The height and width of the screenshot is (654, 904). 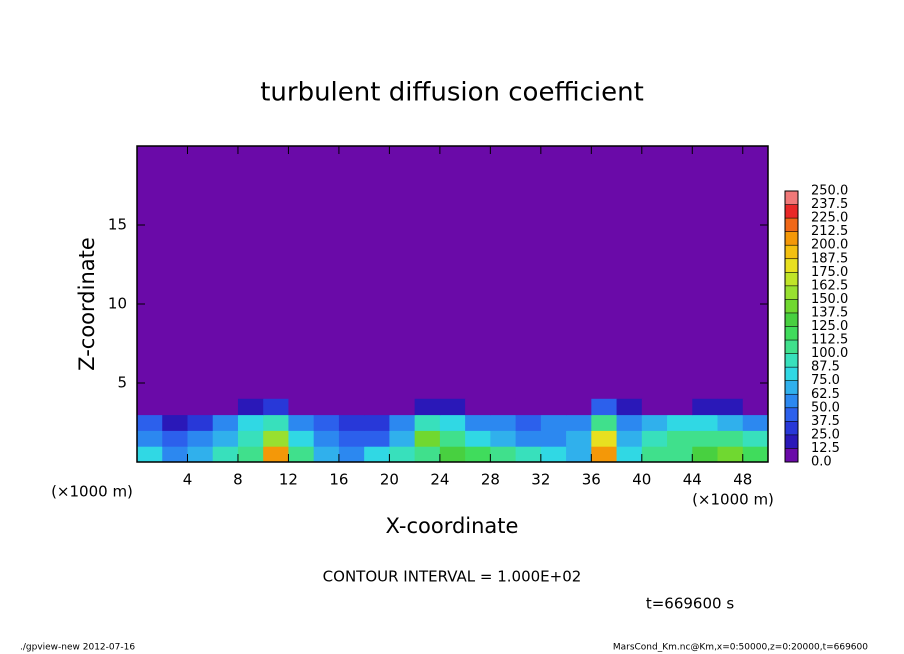 I want to click on colorbar-label: 87.5, so click(x=825, y=367).